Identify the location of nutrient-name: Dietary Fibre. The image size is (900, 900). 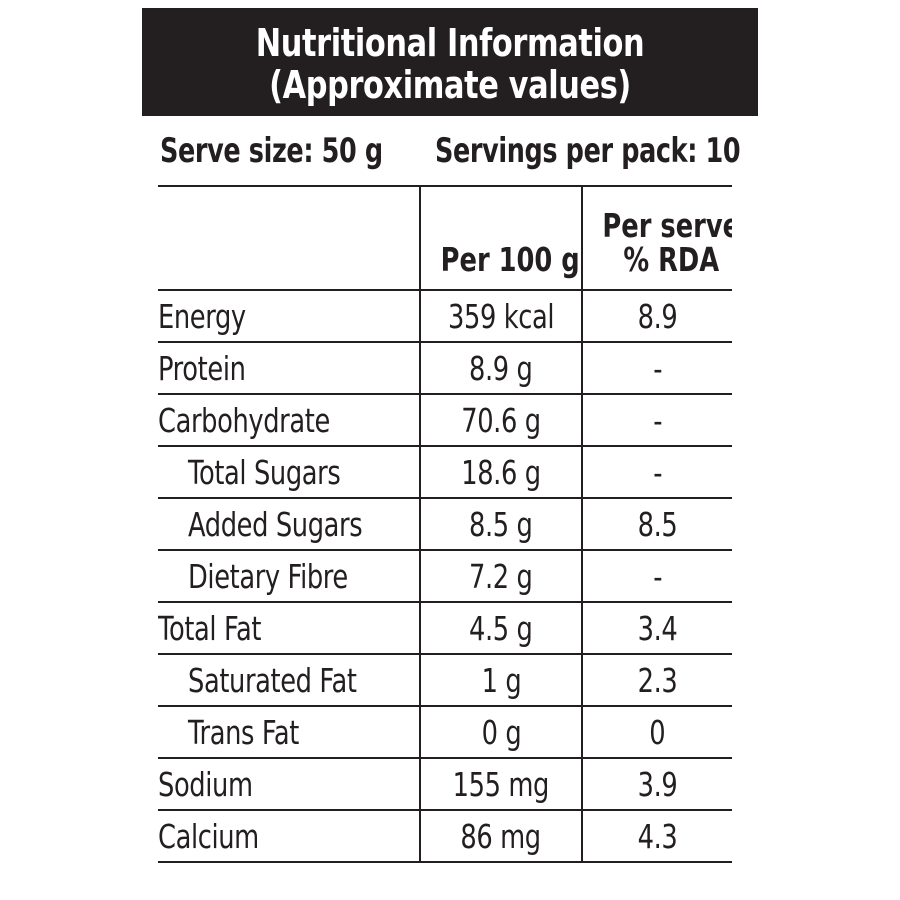
(289, 575).